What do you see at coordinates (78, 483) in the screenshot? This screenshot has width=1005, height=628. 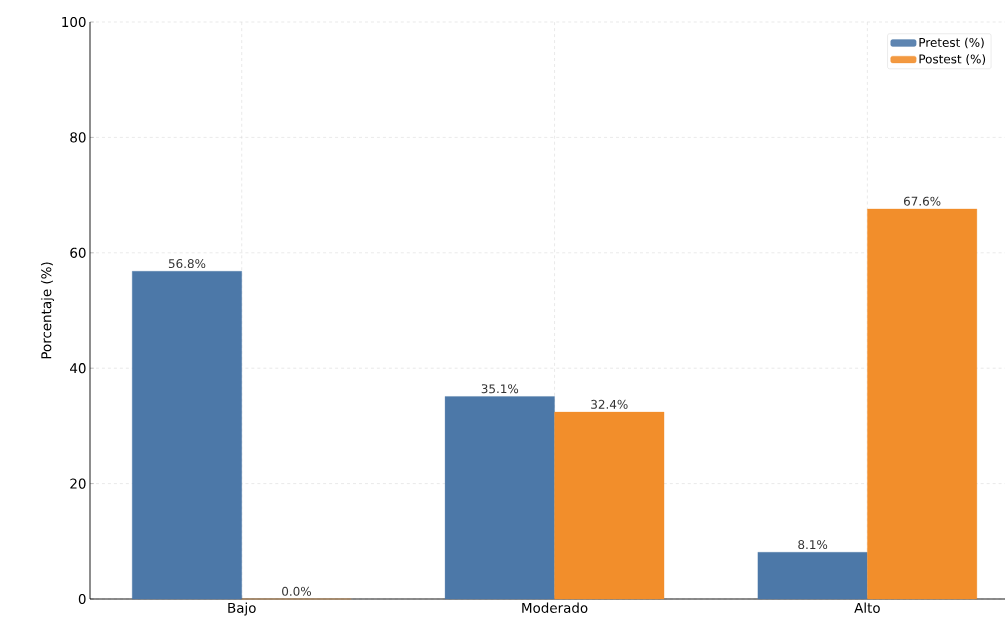 I see `y-tick-label: 20` at bounding box center [78, 483].